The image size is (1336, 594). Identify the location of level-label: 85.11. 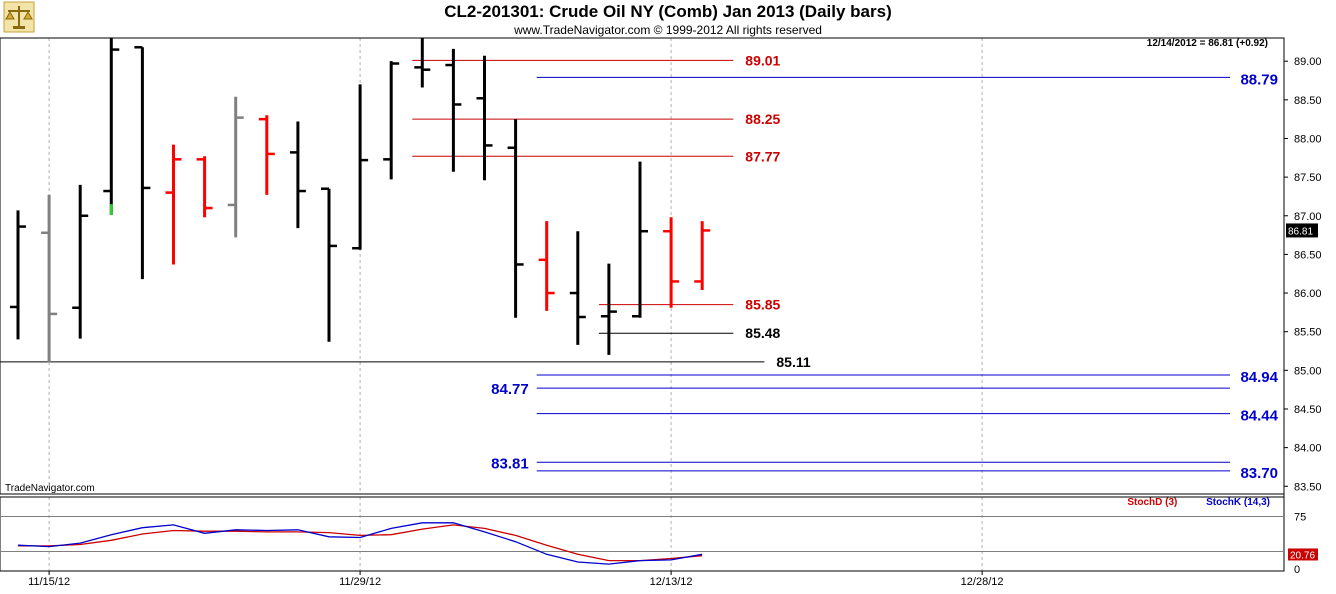
(793, 362).